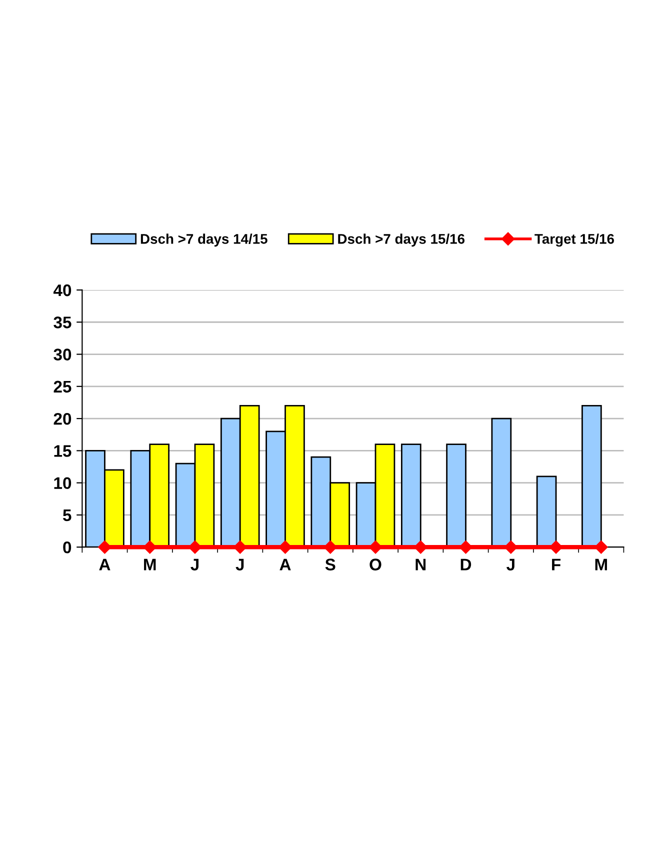 The image size is (647, 843). I want to click on legend-label: Dsch >7 days 15/16, so click(401, 240).